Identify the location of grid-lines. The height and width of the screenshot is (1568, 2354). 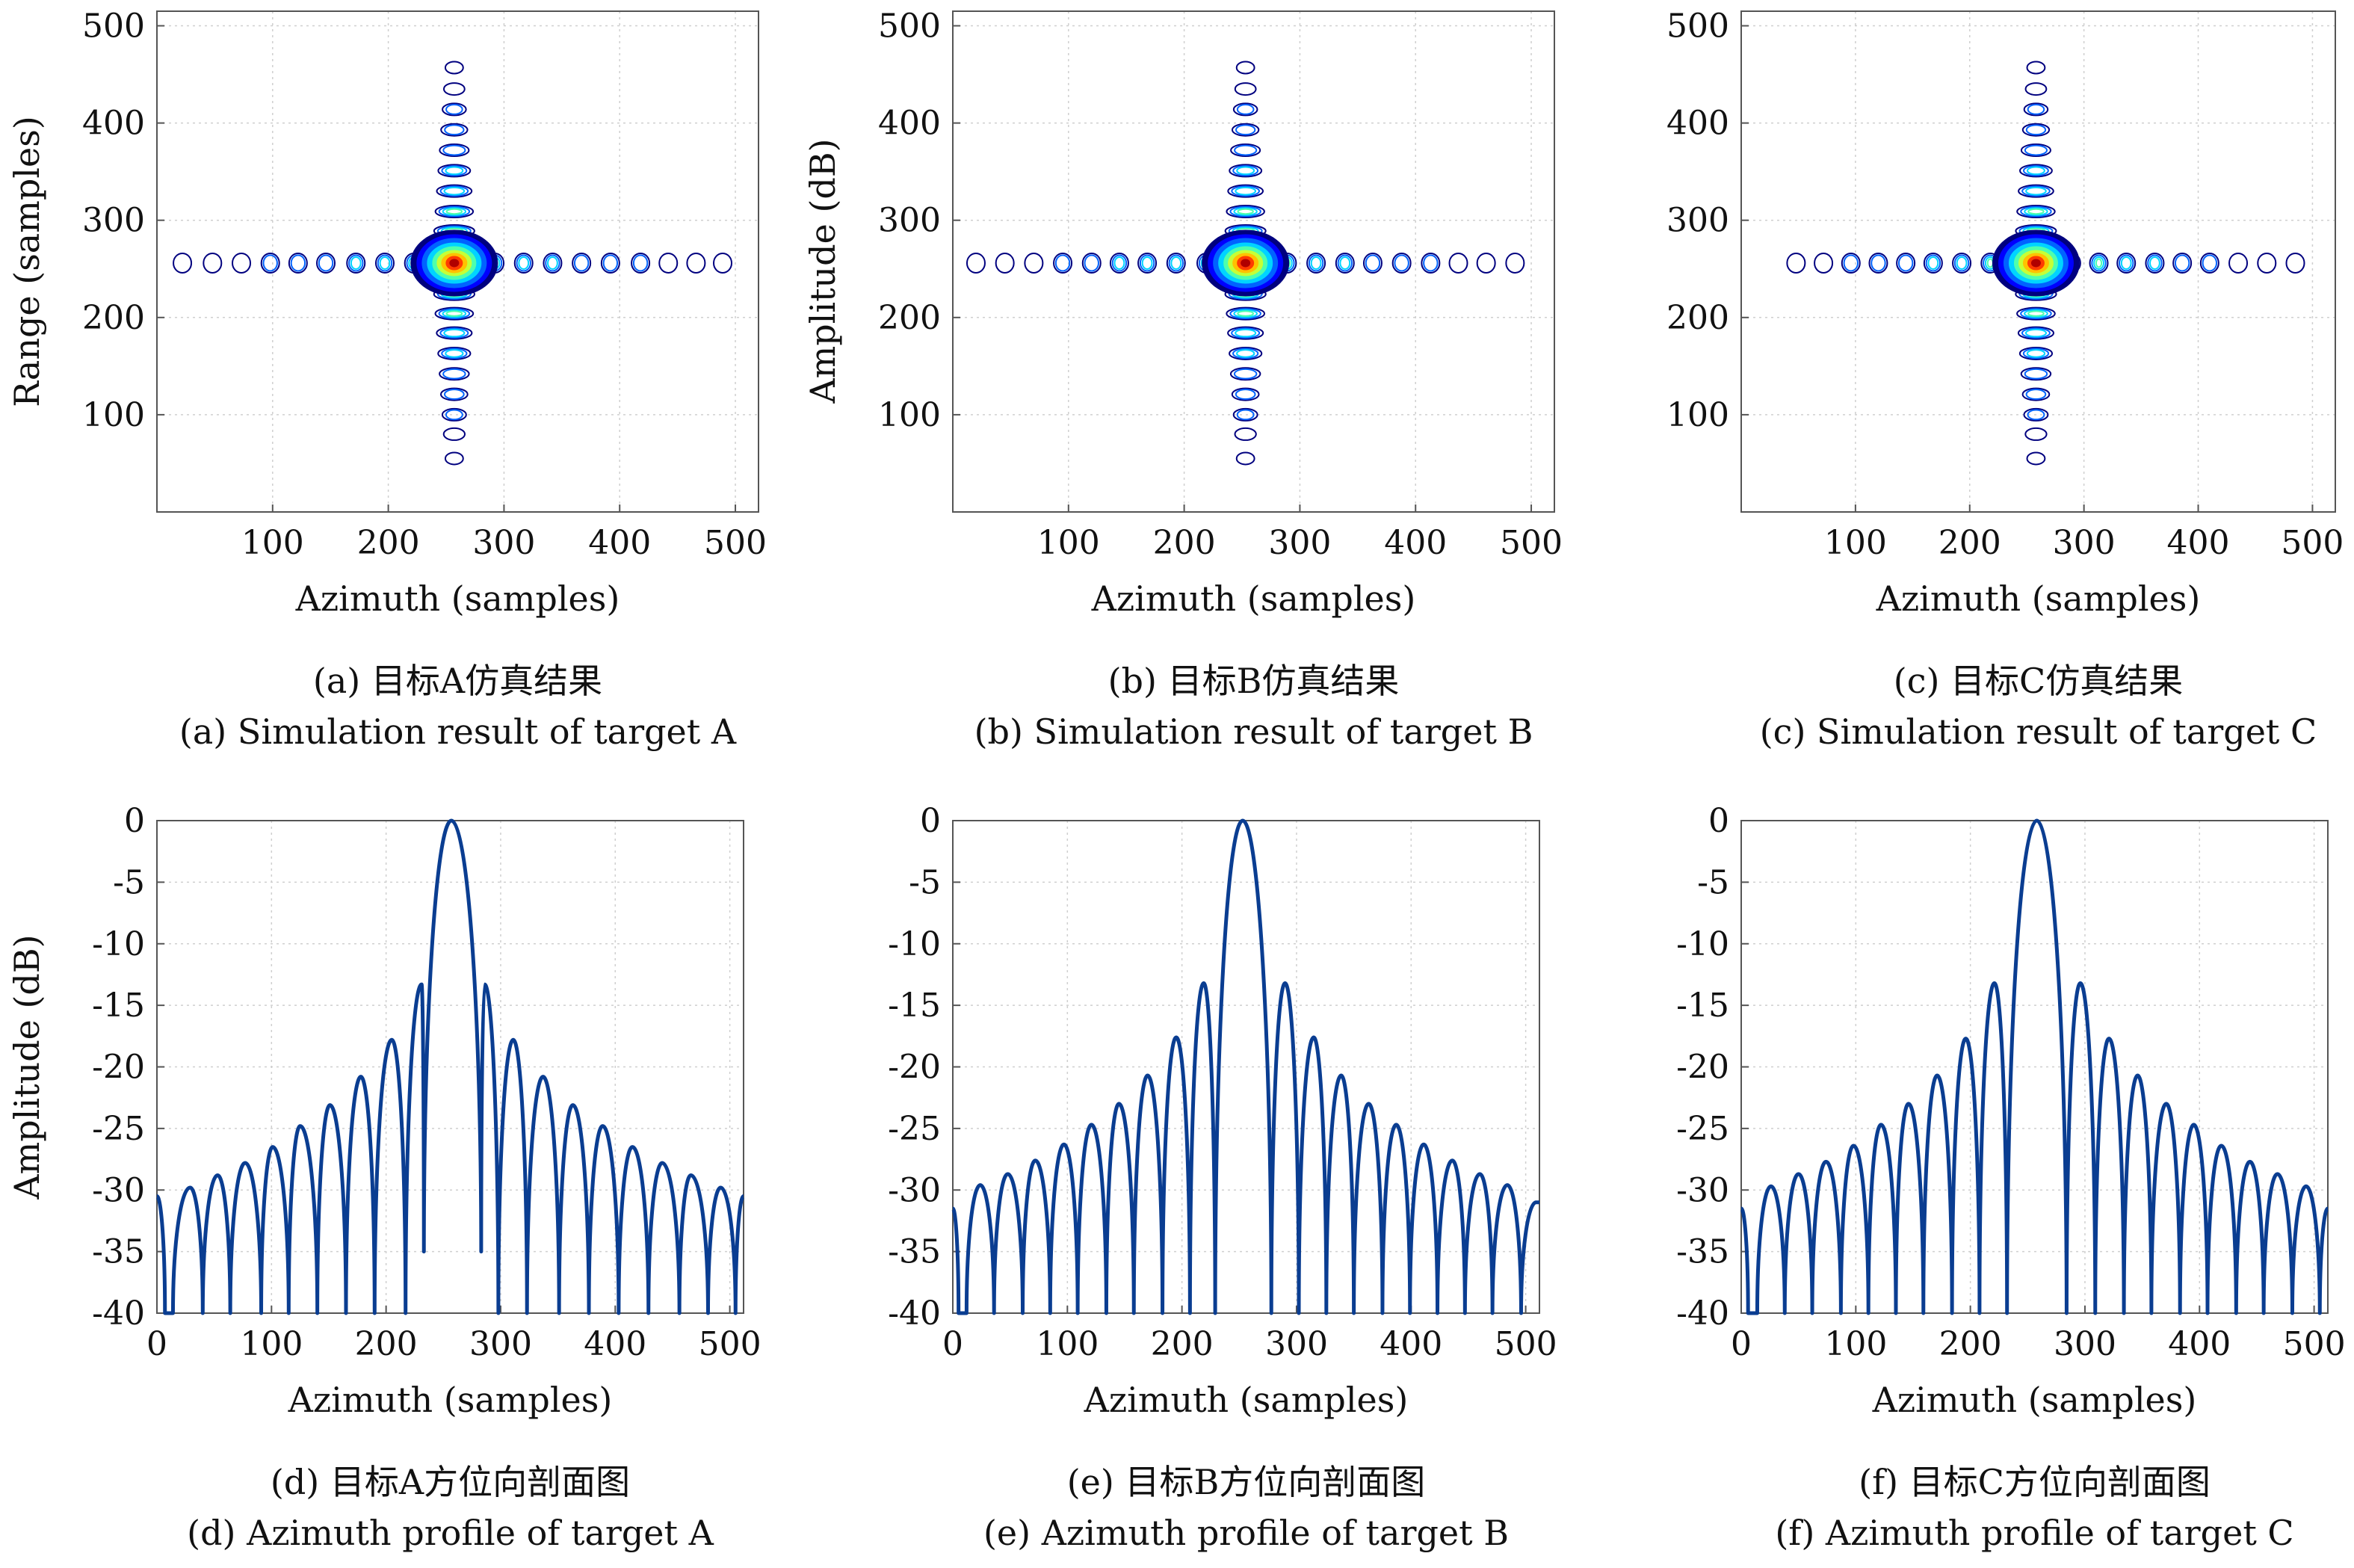
(450, 1067).